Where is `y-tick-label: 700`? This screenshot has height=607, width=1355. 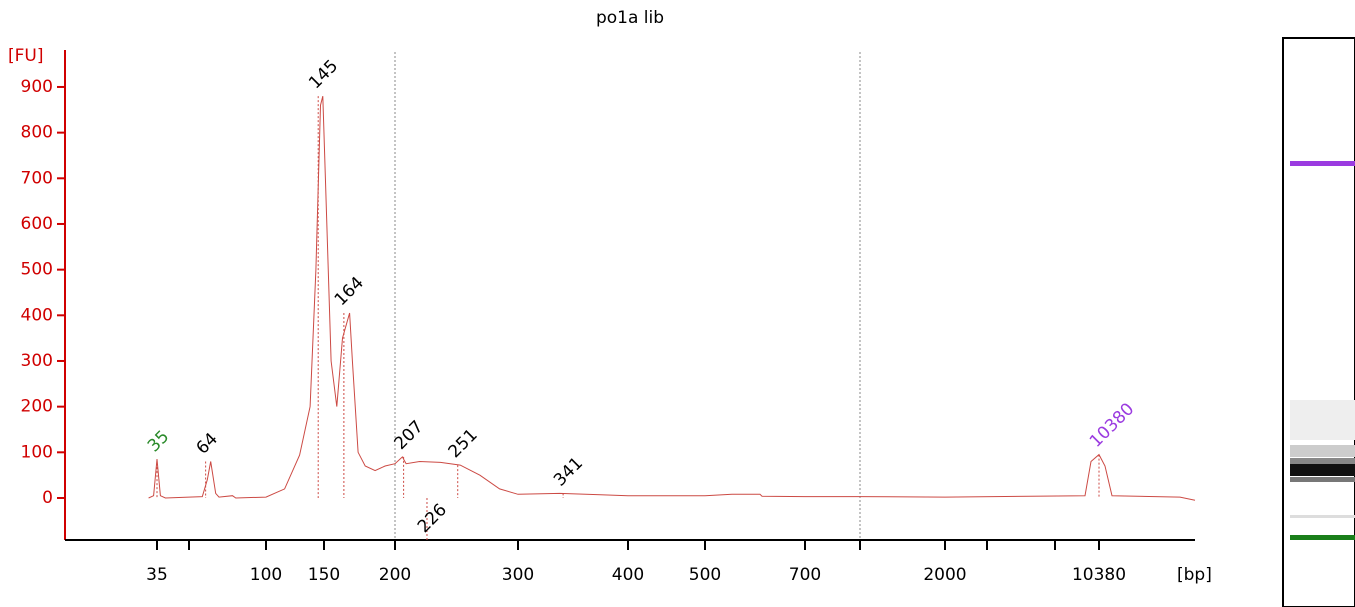 y-tick-label: 700 is located at coordinates (37, 178).